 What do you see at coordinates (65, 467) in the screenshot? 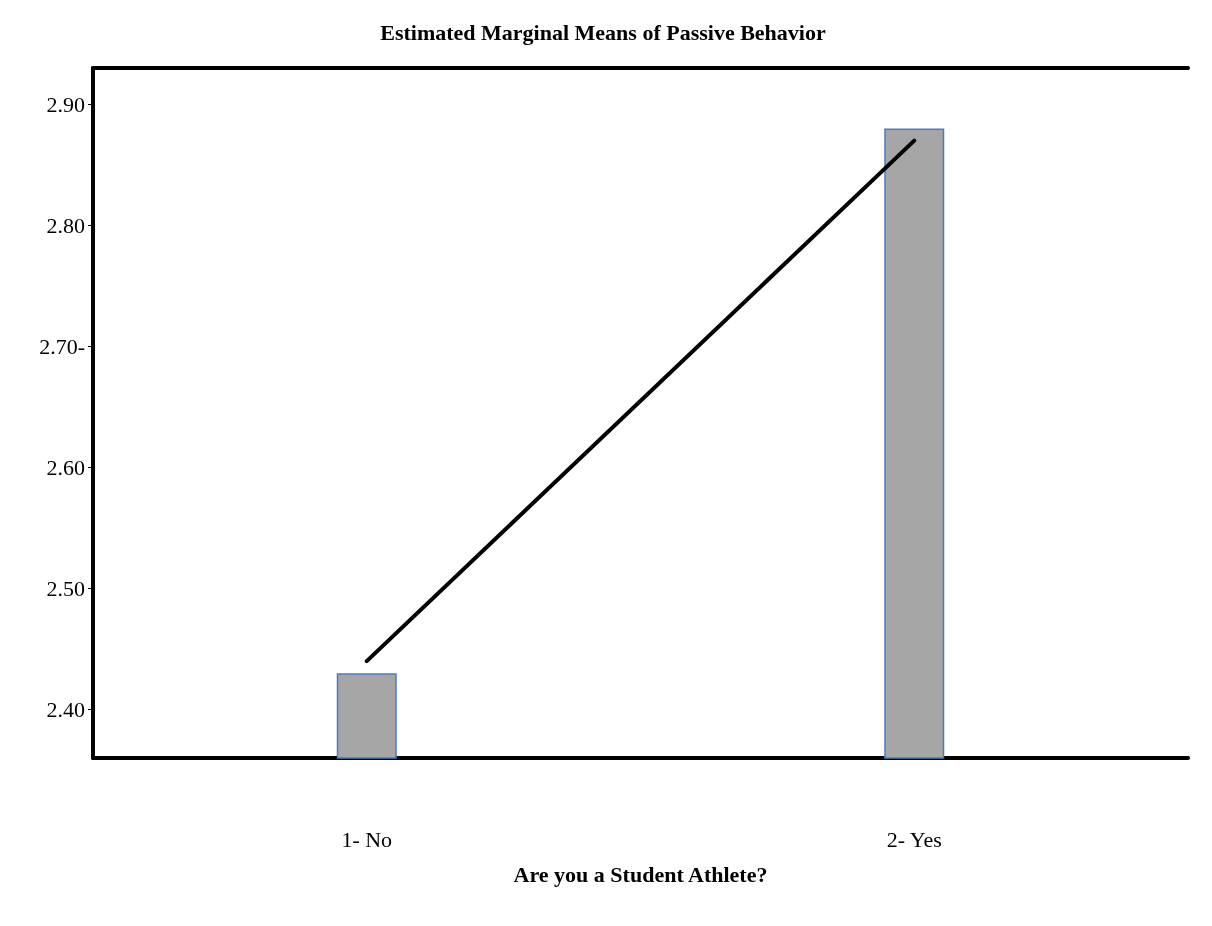
I see `y-tick-label: 2.60` at bounding box center [65, 467].